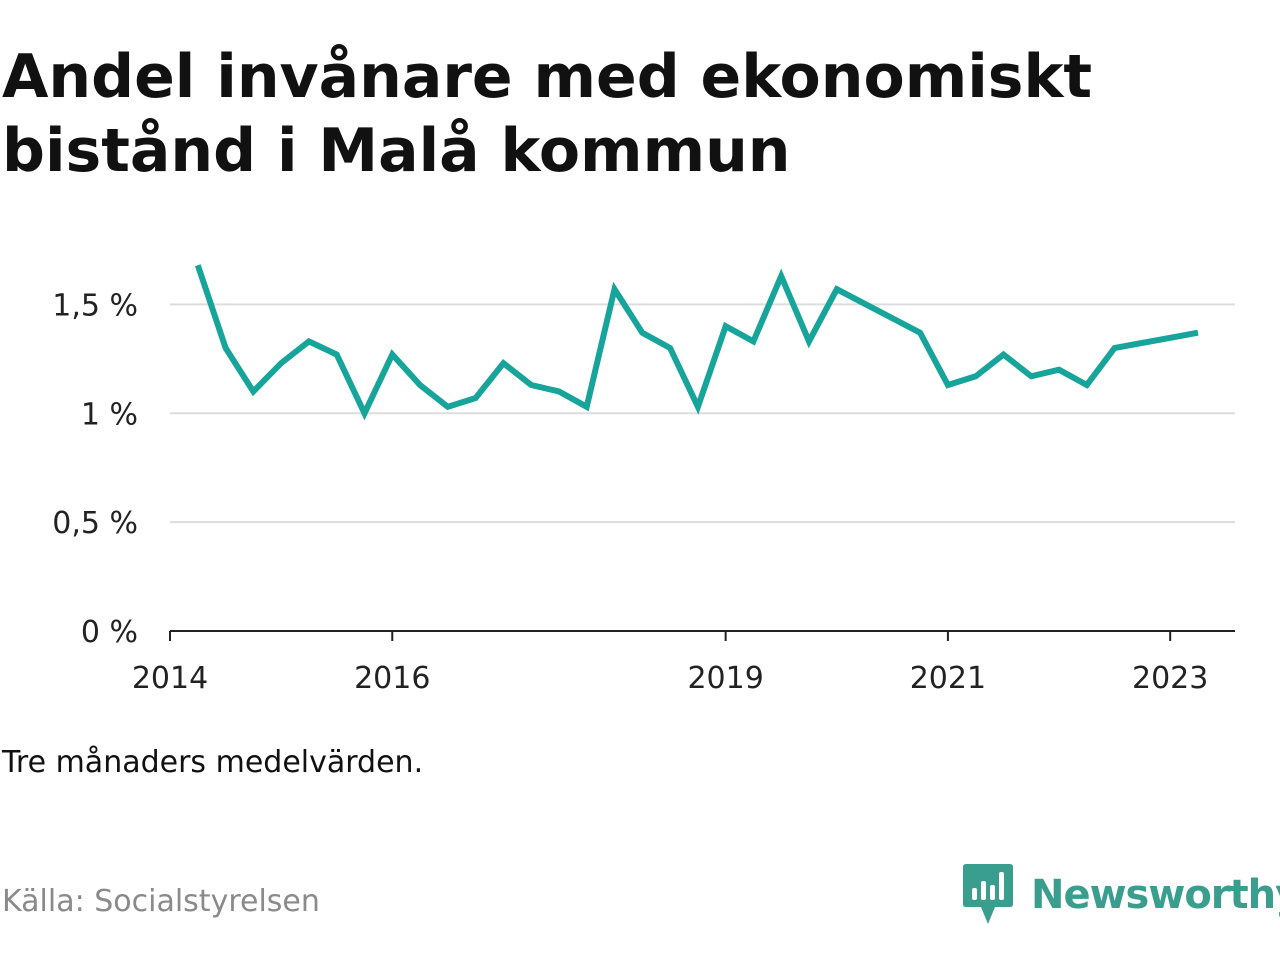  Describe the element at coordinates (109, 414) in the screenshot. I see `y-tick-label: 1 %` at that location.